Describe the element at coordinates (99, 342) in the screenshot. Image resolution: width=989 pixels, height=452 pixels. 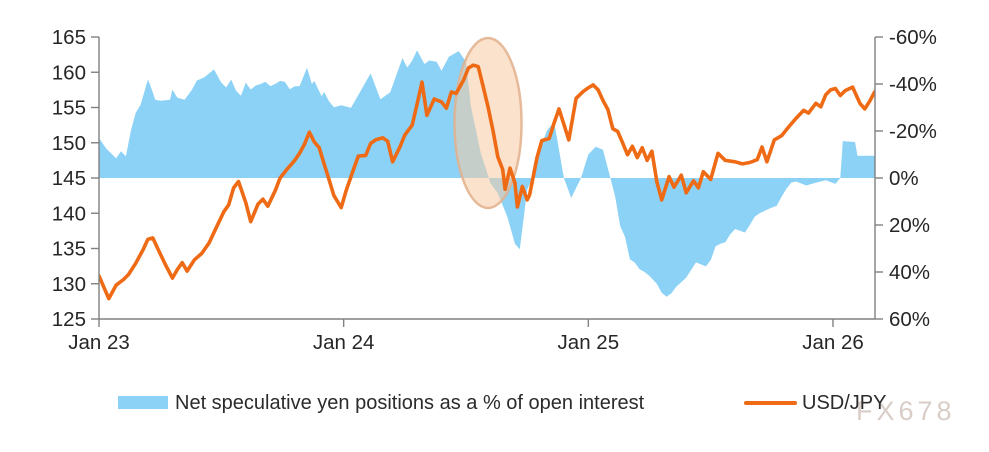
I see `x-axis-tick-label: Jan 23` at that location.